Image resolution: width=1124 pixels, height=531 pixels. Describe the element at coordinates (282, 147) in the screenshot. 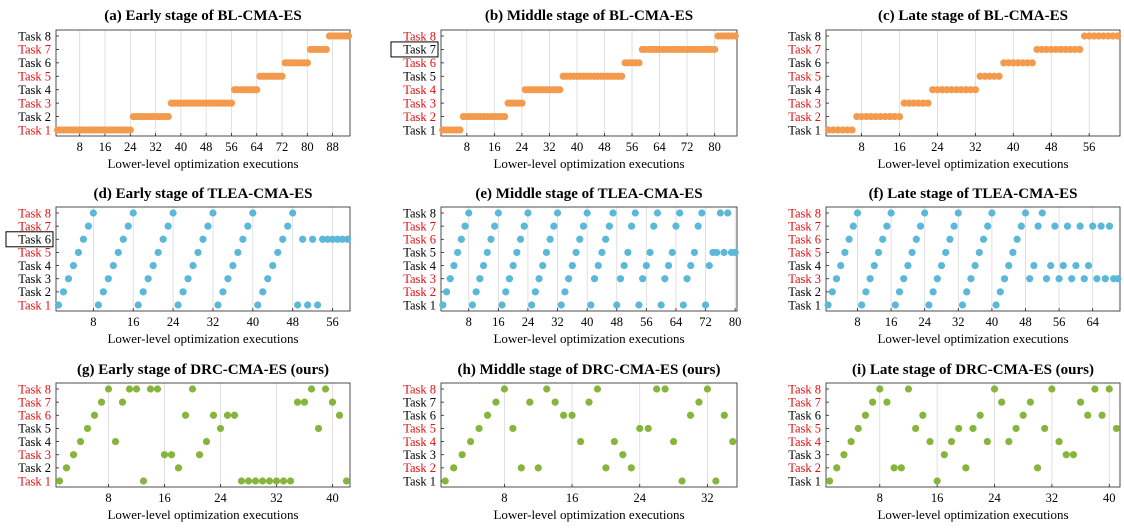

I see `x-tick-label: 72` at that location.